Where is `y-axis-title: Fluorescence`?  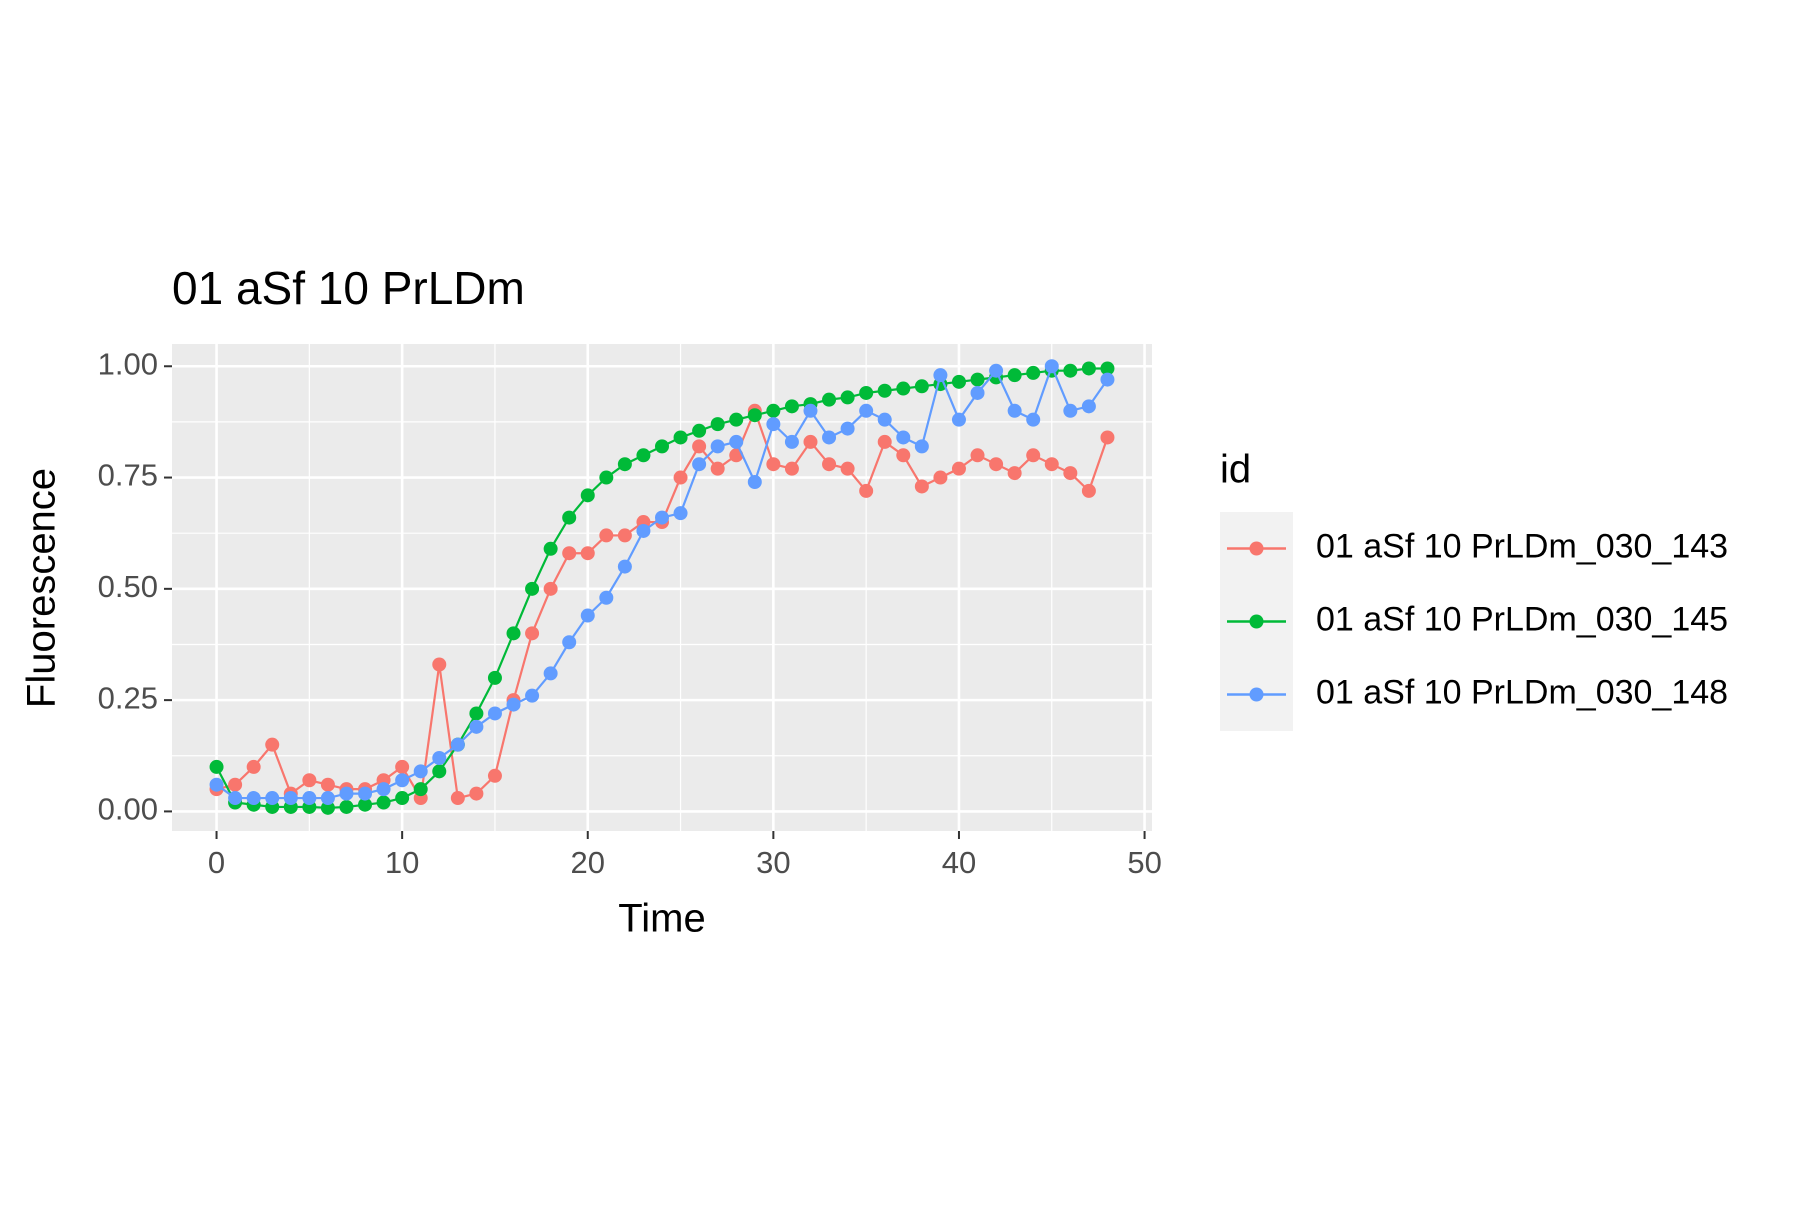 y-axis-title: Fluorescence is located at coordinates (42, 588).